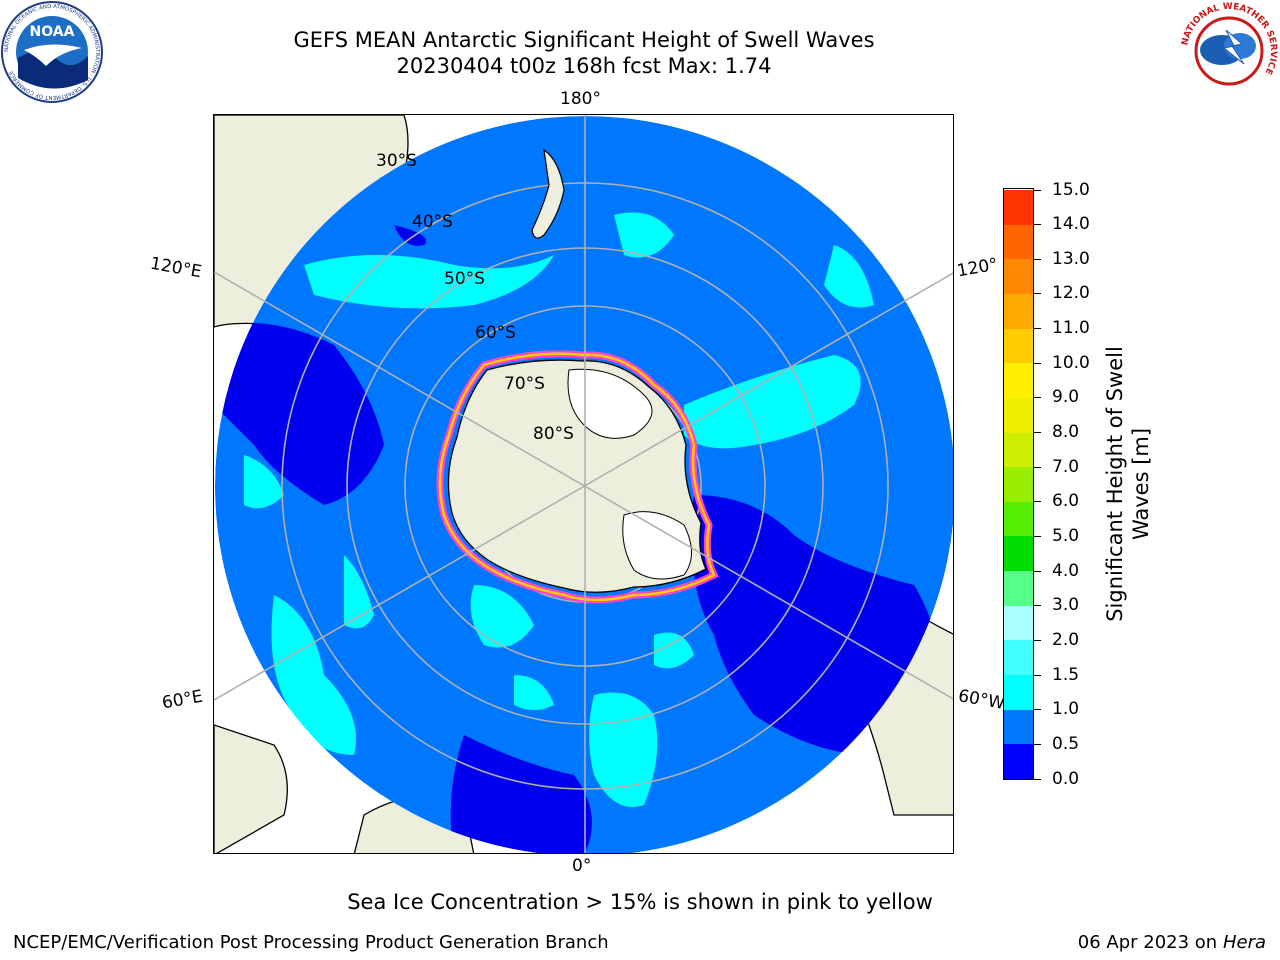 This screenshot has height=960, width=1280. I want to click on colorbar-tick-label: 9.0, so click(1066, 397).